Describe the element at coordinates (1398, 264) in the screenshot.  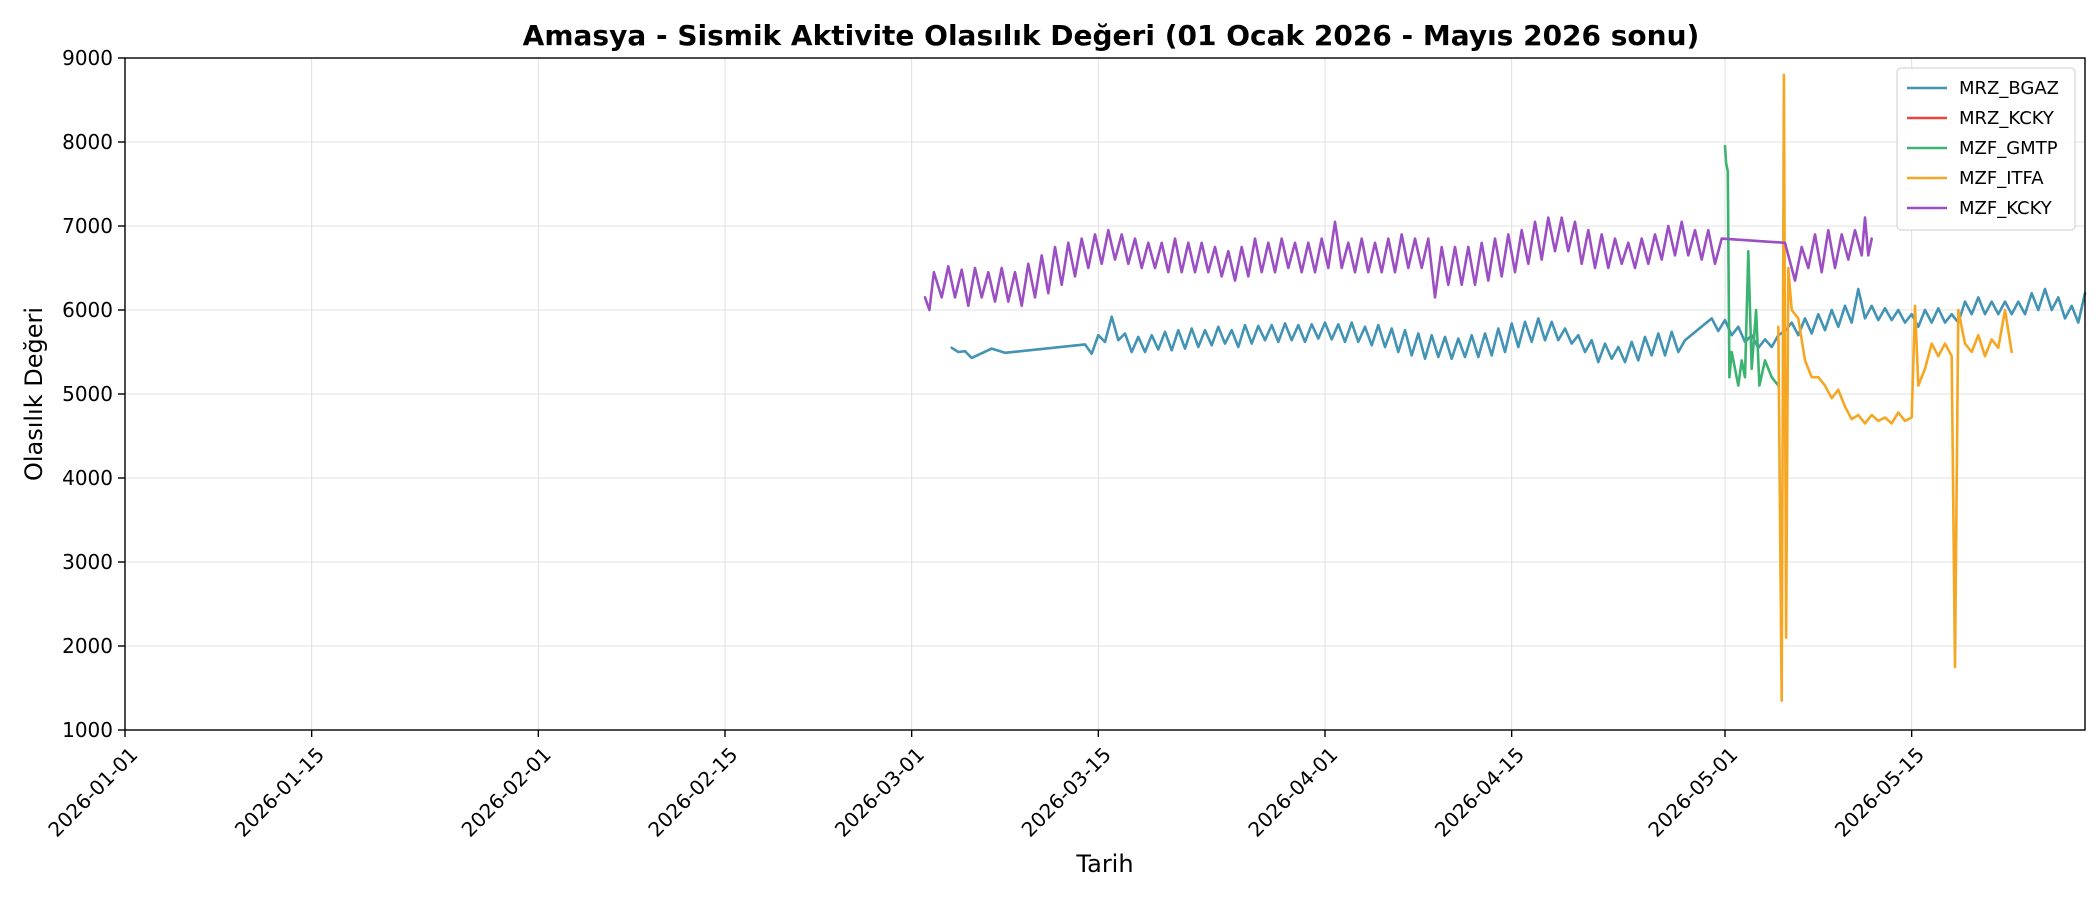
I see `series-line-mzf-kcky` at that location.